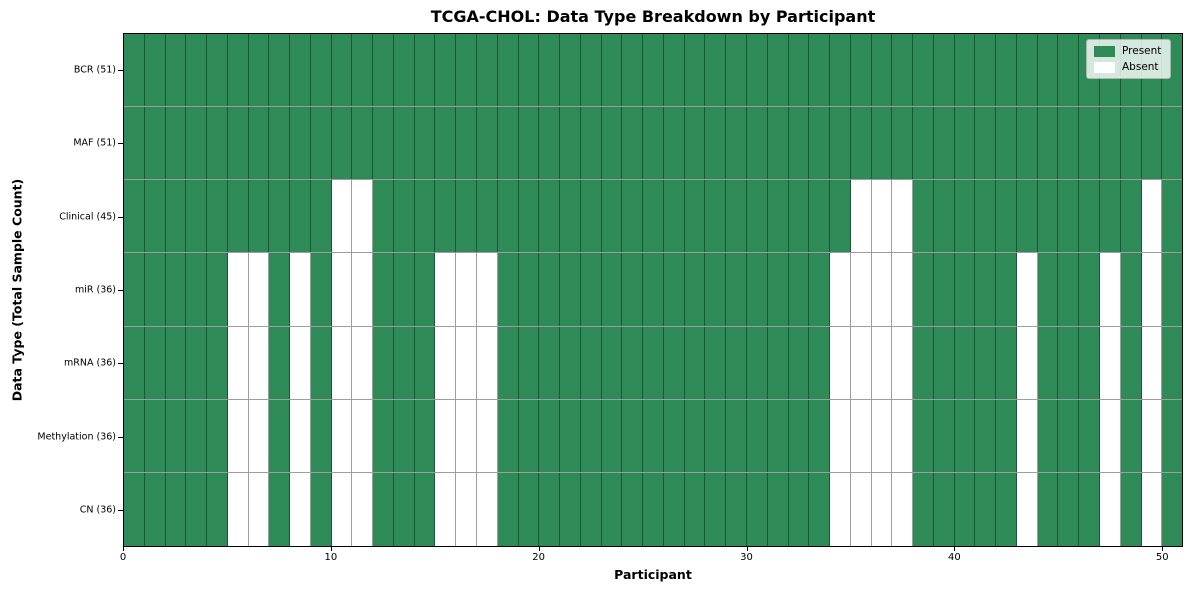 The image size is (1200, 600). Describe the element at coordinates (695, 509) in the screenshot. I see `cell-cn-36-p27-present` at that location.